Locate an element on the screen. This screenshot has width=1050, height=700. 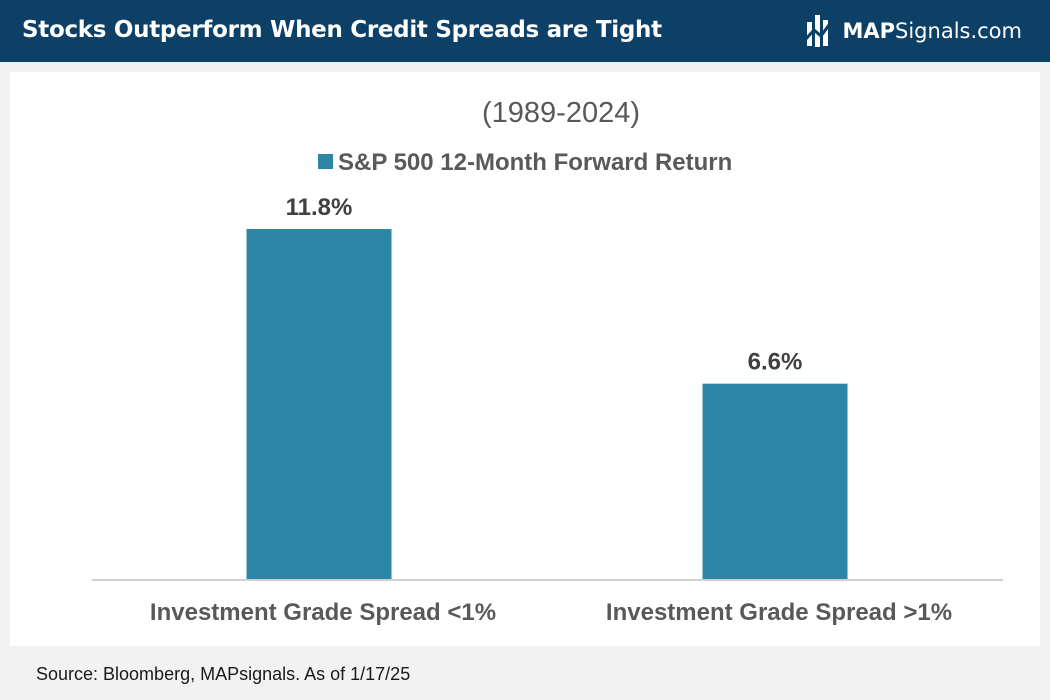
brand-name: MAPSignals.com is located at coordinates (932, 31).